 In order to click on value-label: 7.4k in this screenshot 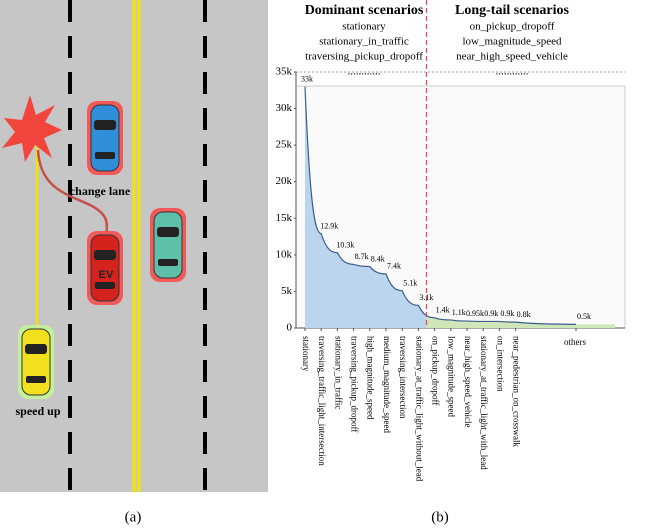, I will do `click(394, 266)`.